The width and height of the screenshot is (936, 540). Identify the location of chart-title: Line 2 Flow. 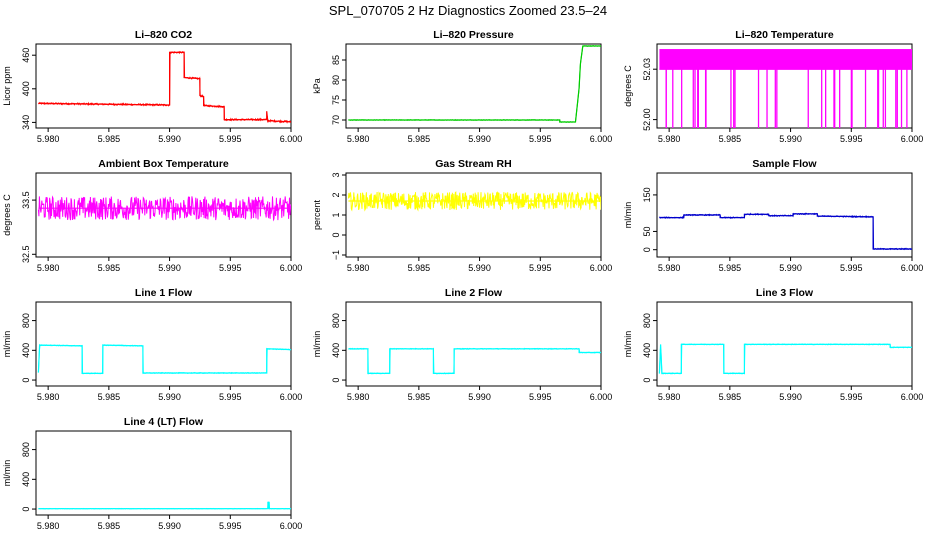
(474, 293).